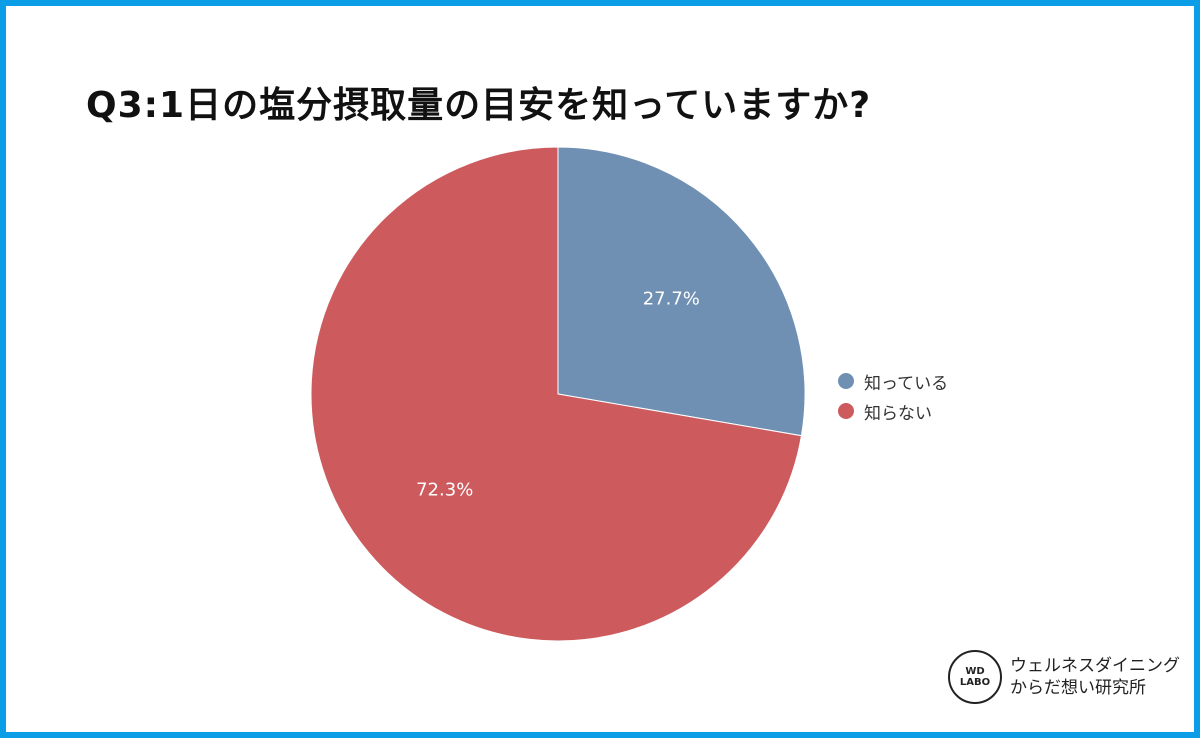  What do you see at coordinates (975, 682) in the screenshot?
I see `logo-mark-text: LABO` at bounding box center [975, 682].